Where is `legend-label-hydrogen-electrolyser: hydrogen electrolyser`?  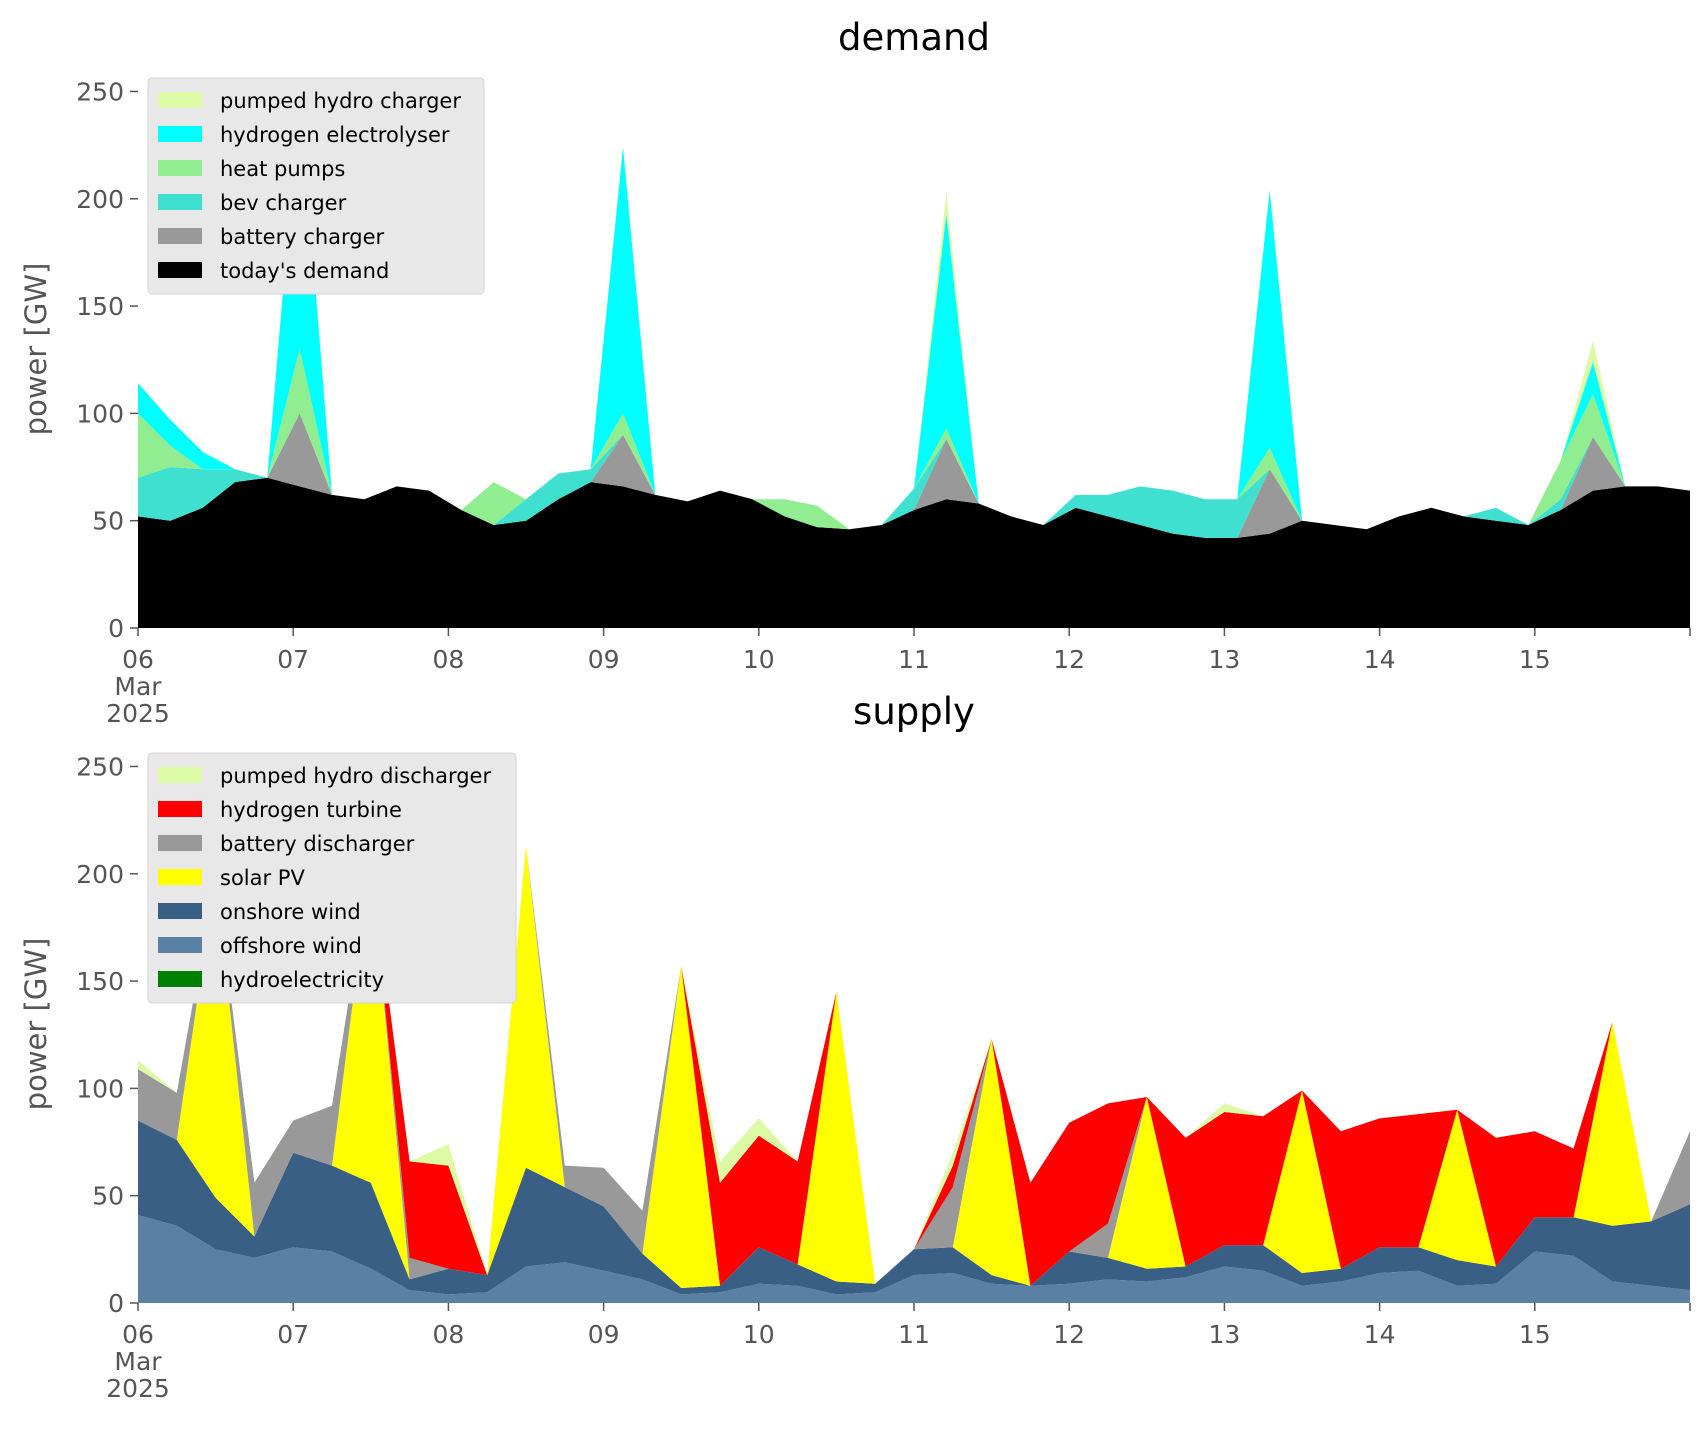
legend-label-hydrogen-electrolyser: hydrogen electrolyser is located at coordinates (335, 135).